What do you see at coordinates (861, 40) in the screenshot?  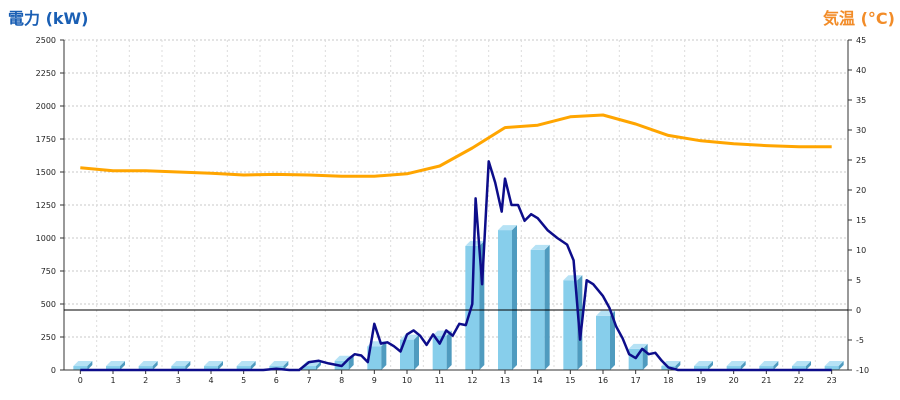 I see `right-tick-label: 45` at bounding box center [861, 40].